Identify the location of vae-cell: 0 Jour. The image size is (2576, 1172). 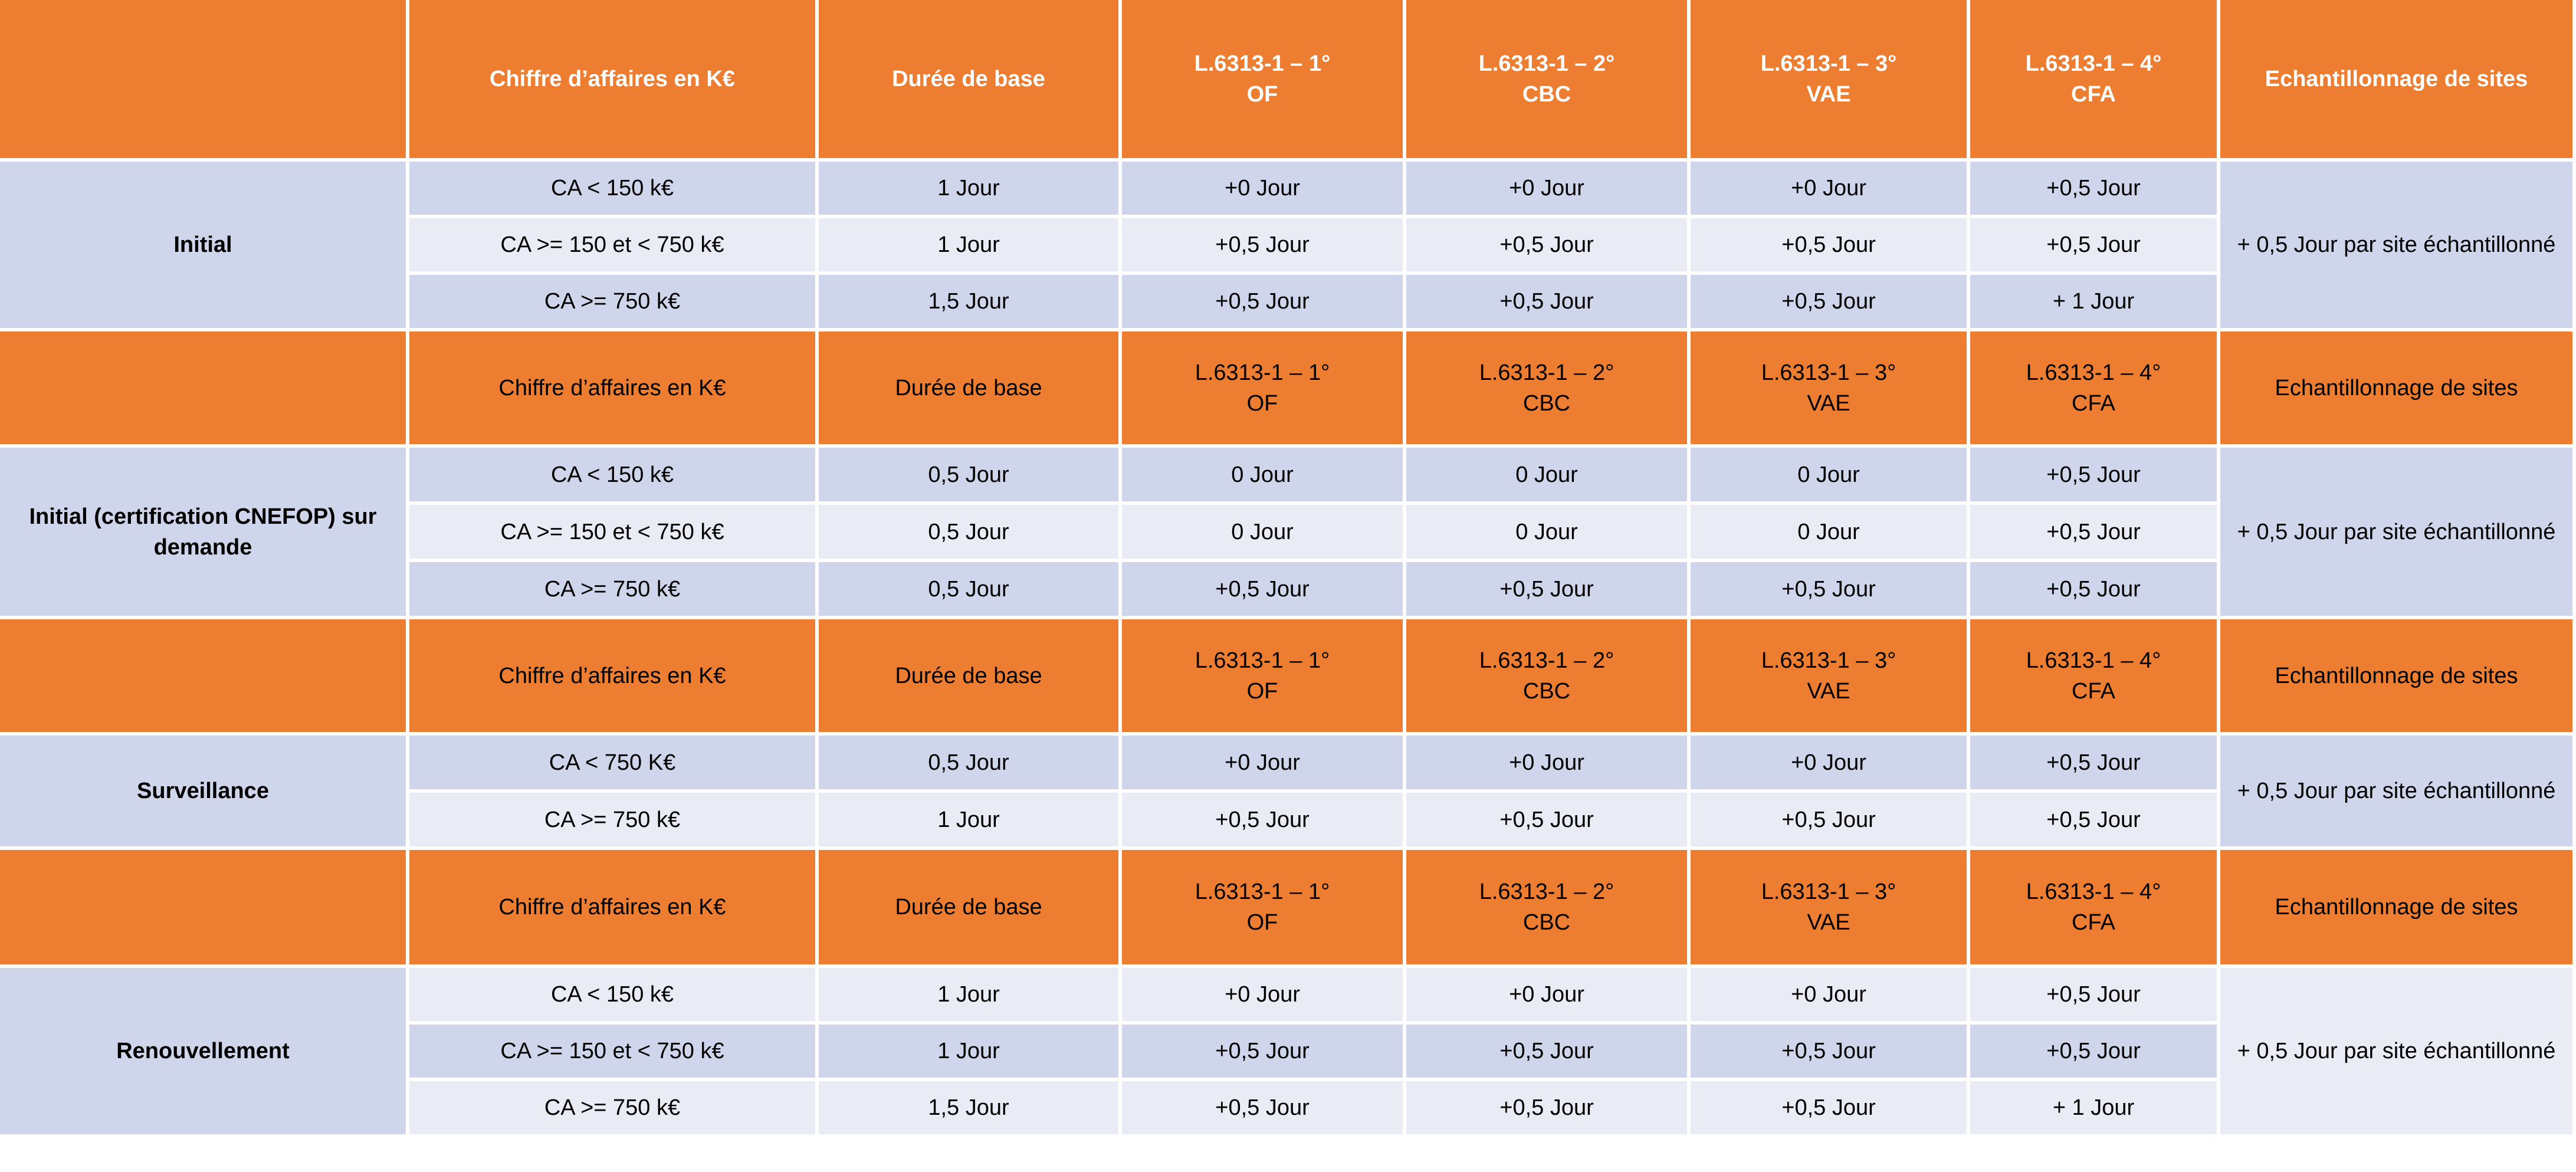
(1830, 533).